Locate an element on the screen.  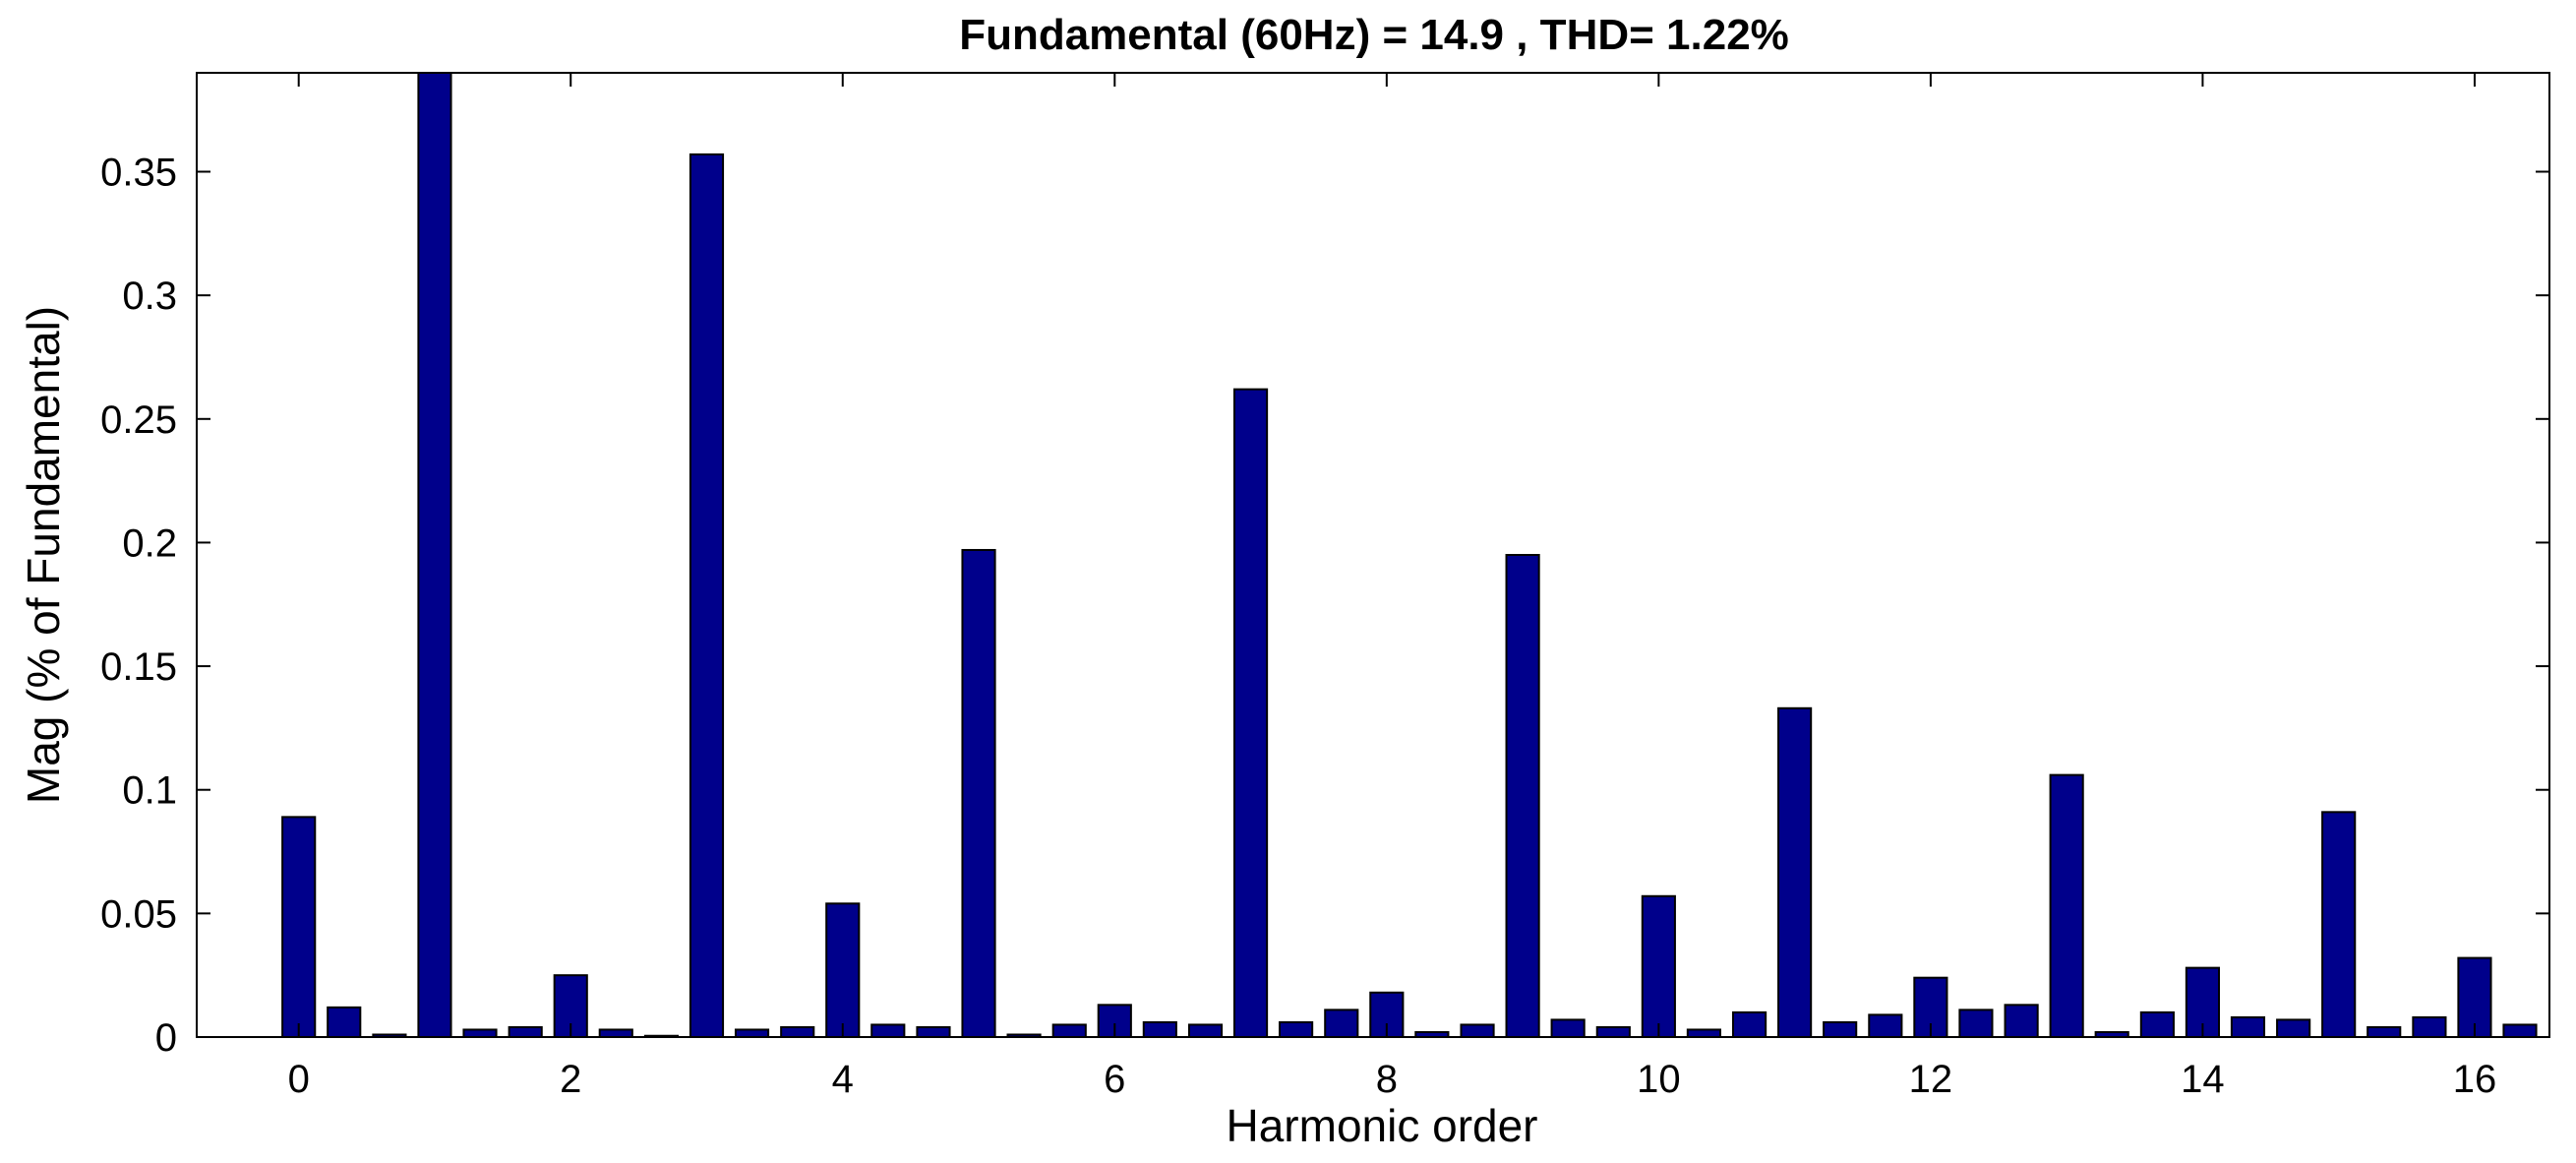
y-tick-label: 0.15 is located at coordinates (138, 667).